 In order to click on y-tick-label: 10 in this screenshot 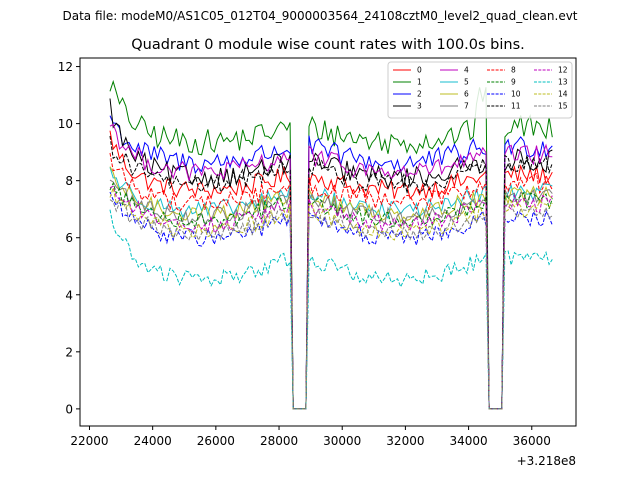, I will do `click(65, 124)`.